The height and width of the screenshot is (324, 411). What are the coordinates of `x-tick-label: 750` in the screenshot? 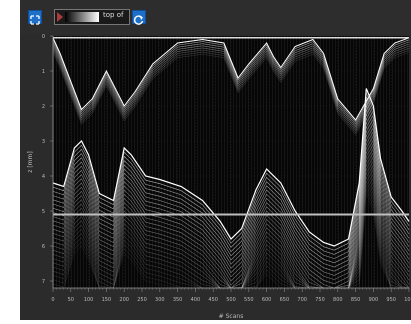 It's located at (320, 300).